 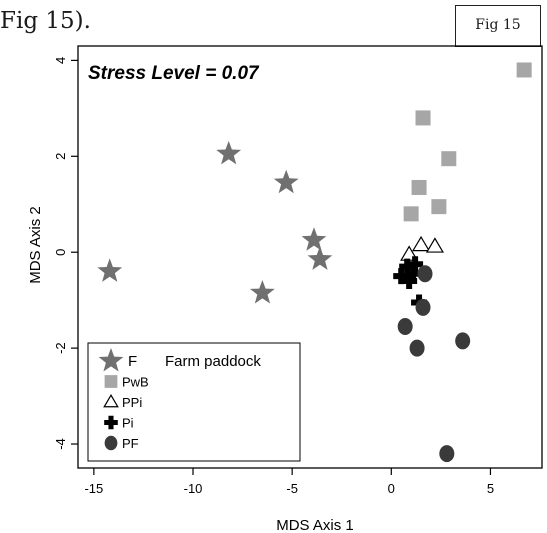 What do you see at coordinates (111, 381) in the screenshot?
I see `legend-marker-pwb` at bounding box center [111, 381].